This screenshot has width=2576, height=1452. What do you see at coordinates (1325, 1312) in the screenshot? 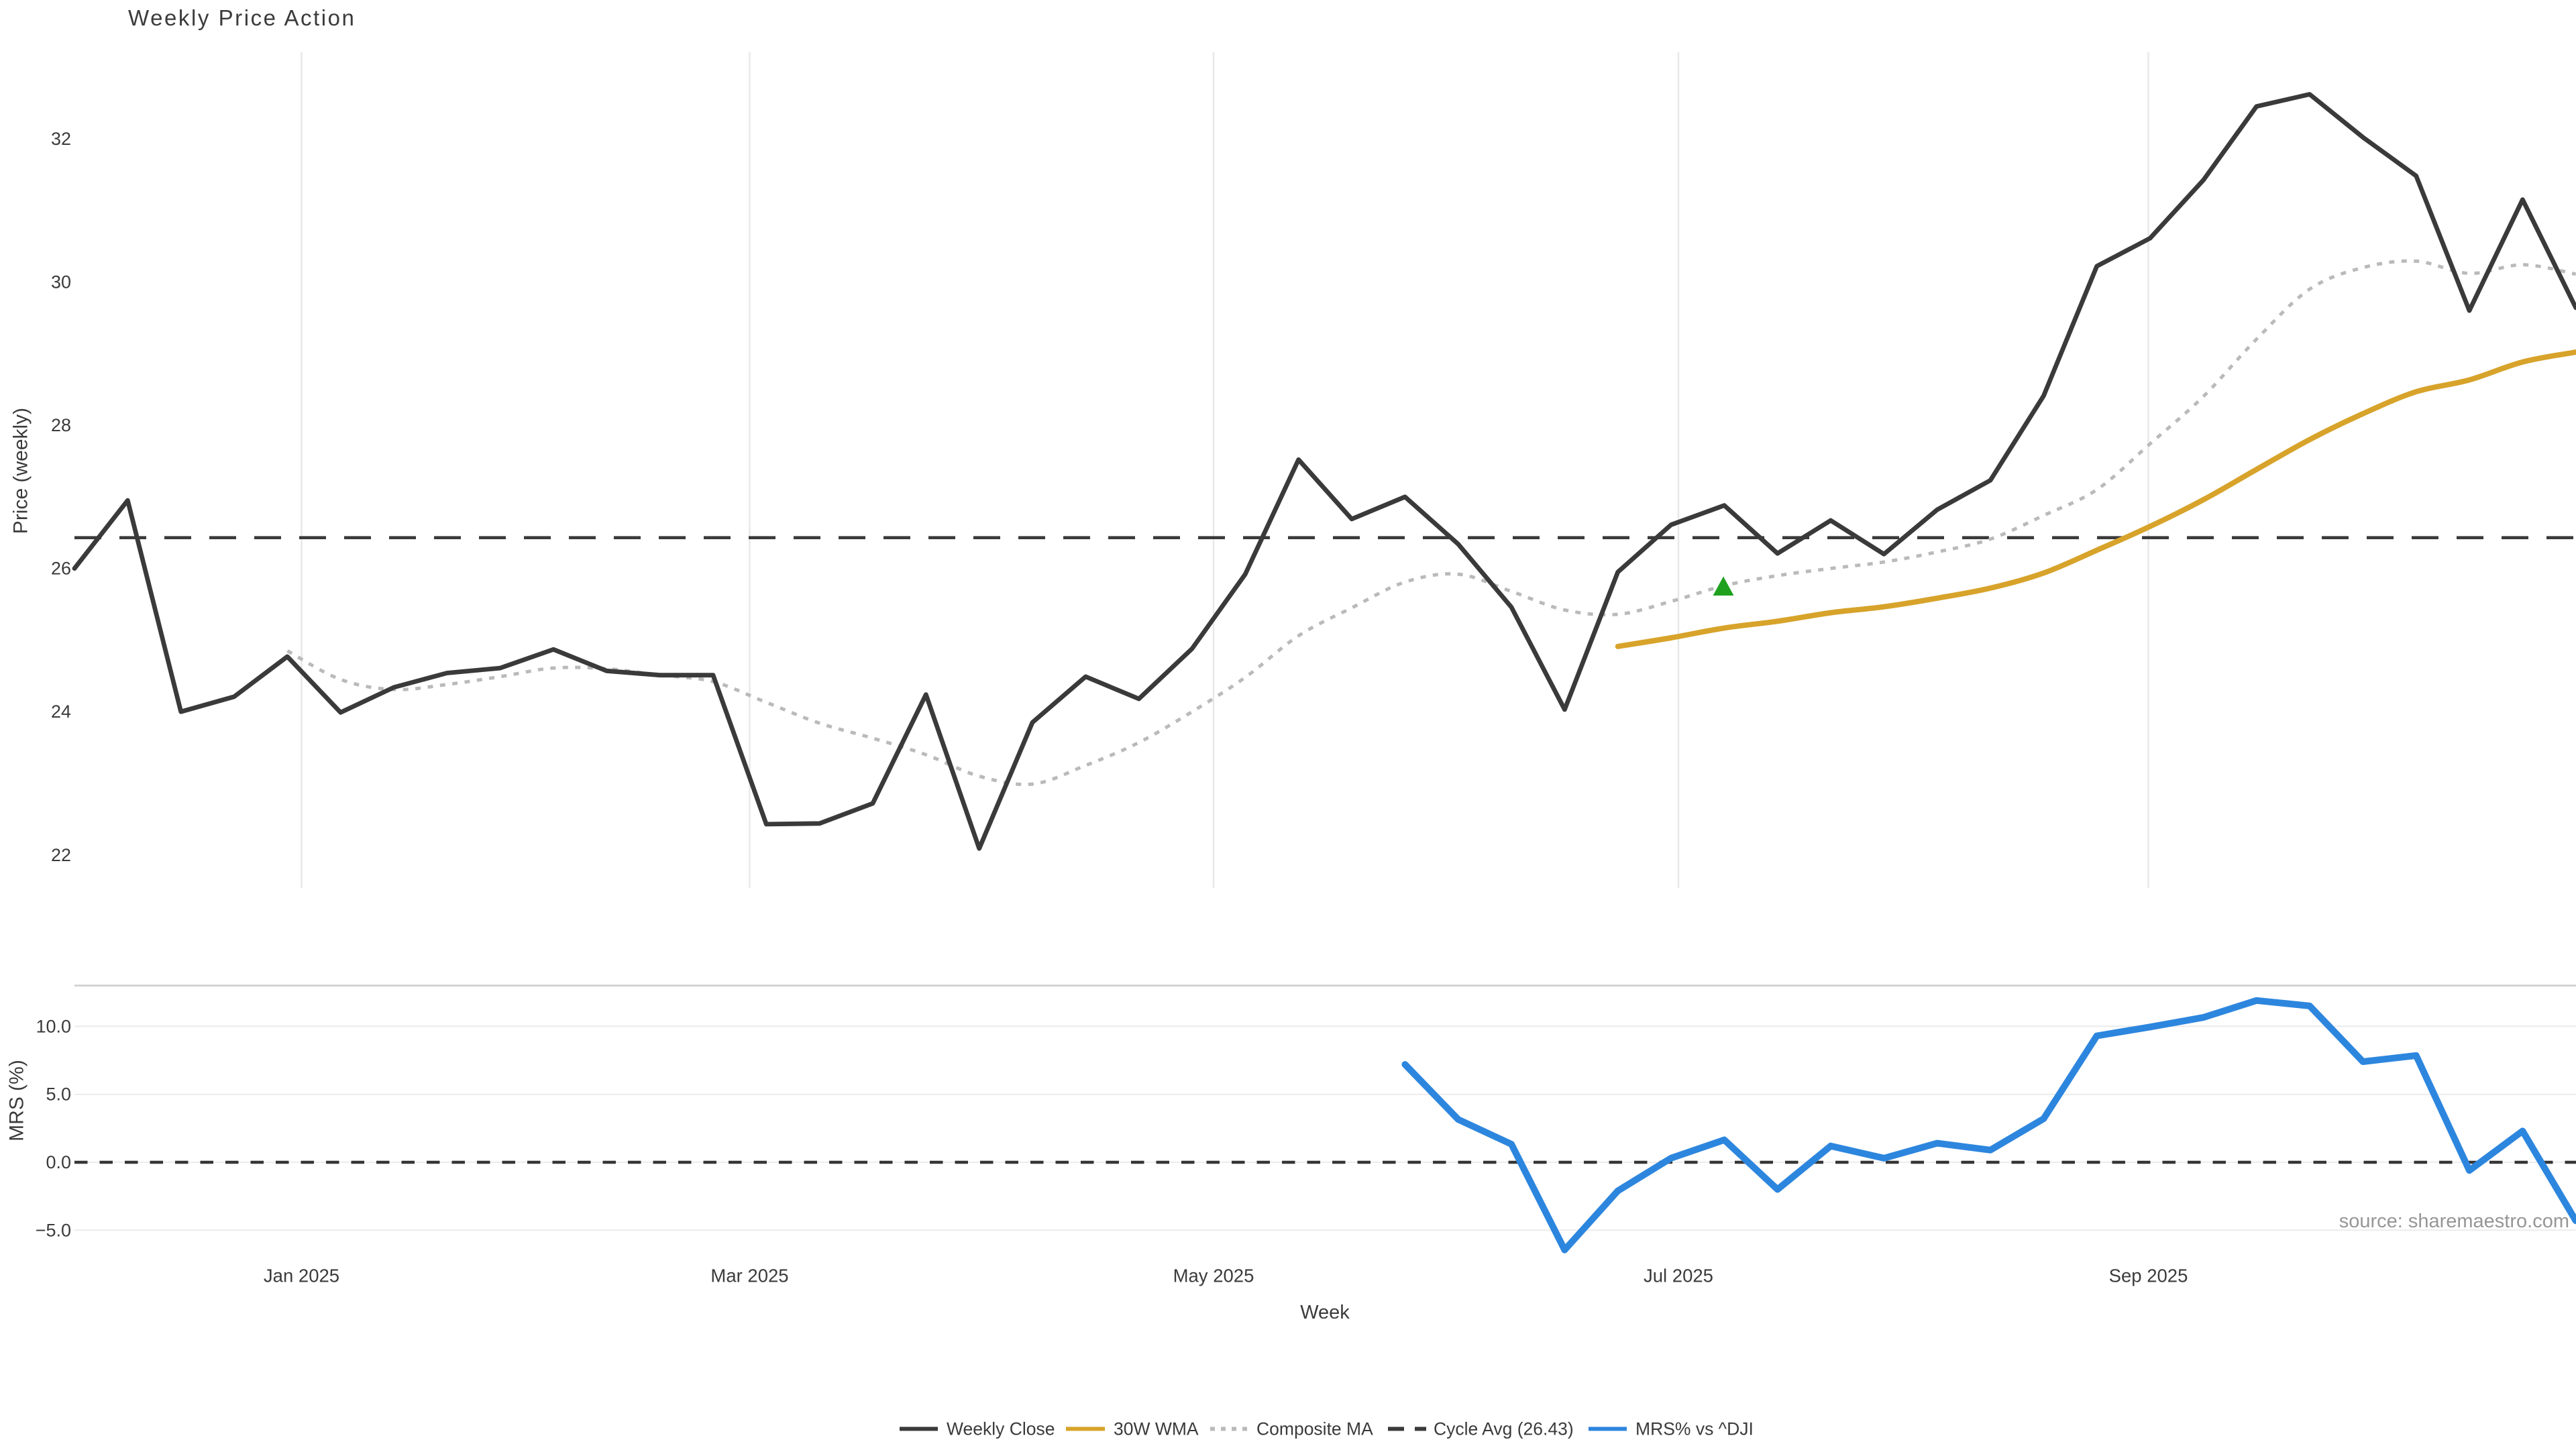
I see `svg-text: Week` at bounding box center [1325, 1312].